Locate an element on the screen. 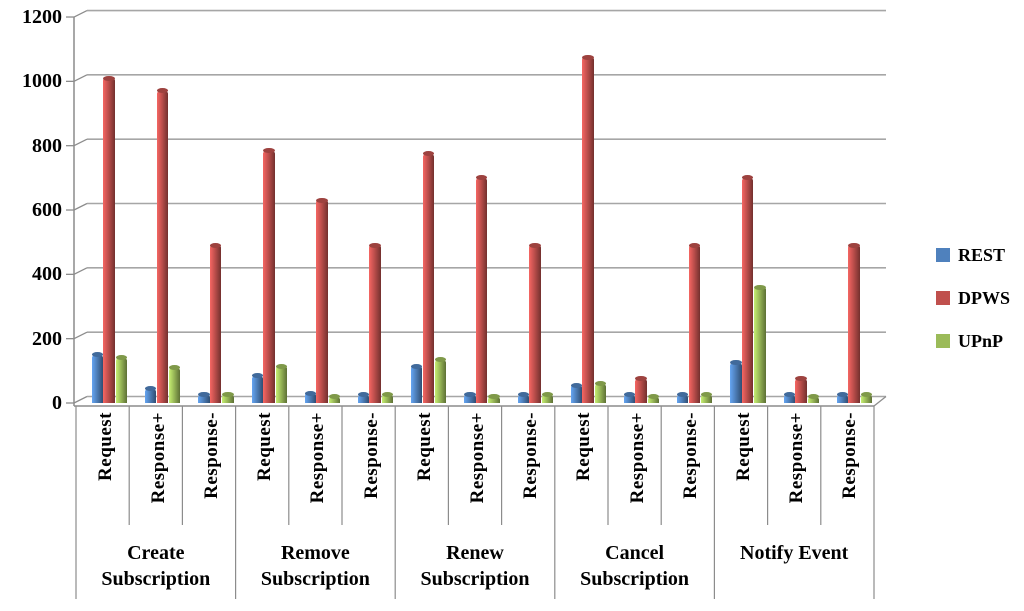 This screenshot has width=1024, height=611. dpws-legend-swatch is located at coordinates (943, 298).